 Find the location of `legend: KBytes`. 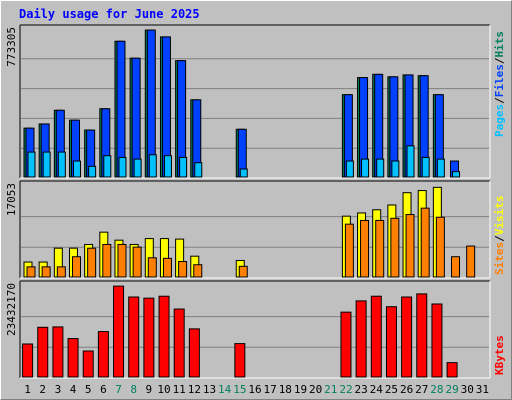

legend: KBytes is located at coordinates (499, 355).